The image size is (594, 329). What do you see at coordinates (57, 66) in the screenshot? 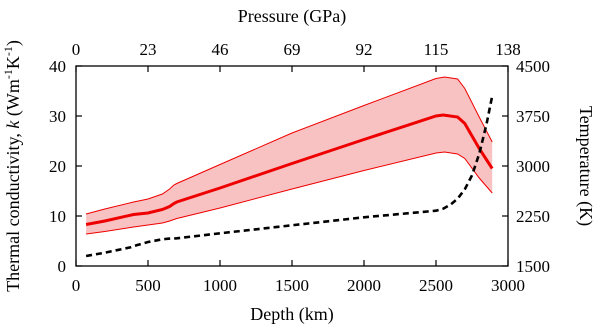
I see `y-tick-label: 40` at bounding box center [57, 66].